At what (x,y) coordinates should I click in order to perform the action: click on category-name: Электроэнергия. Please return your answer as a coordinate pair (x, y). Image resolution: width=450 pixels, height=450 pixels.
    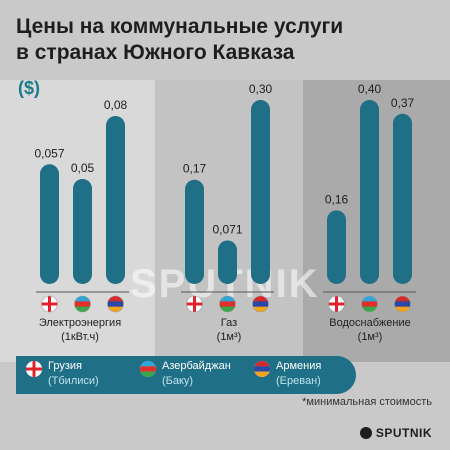
    Looking at the image, I should click on (80, 323).